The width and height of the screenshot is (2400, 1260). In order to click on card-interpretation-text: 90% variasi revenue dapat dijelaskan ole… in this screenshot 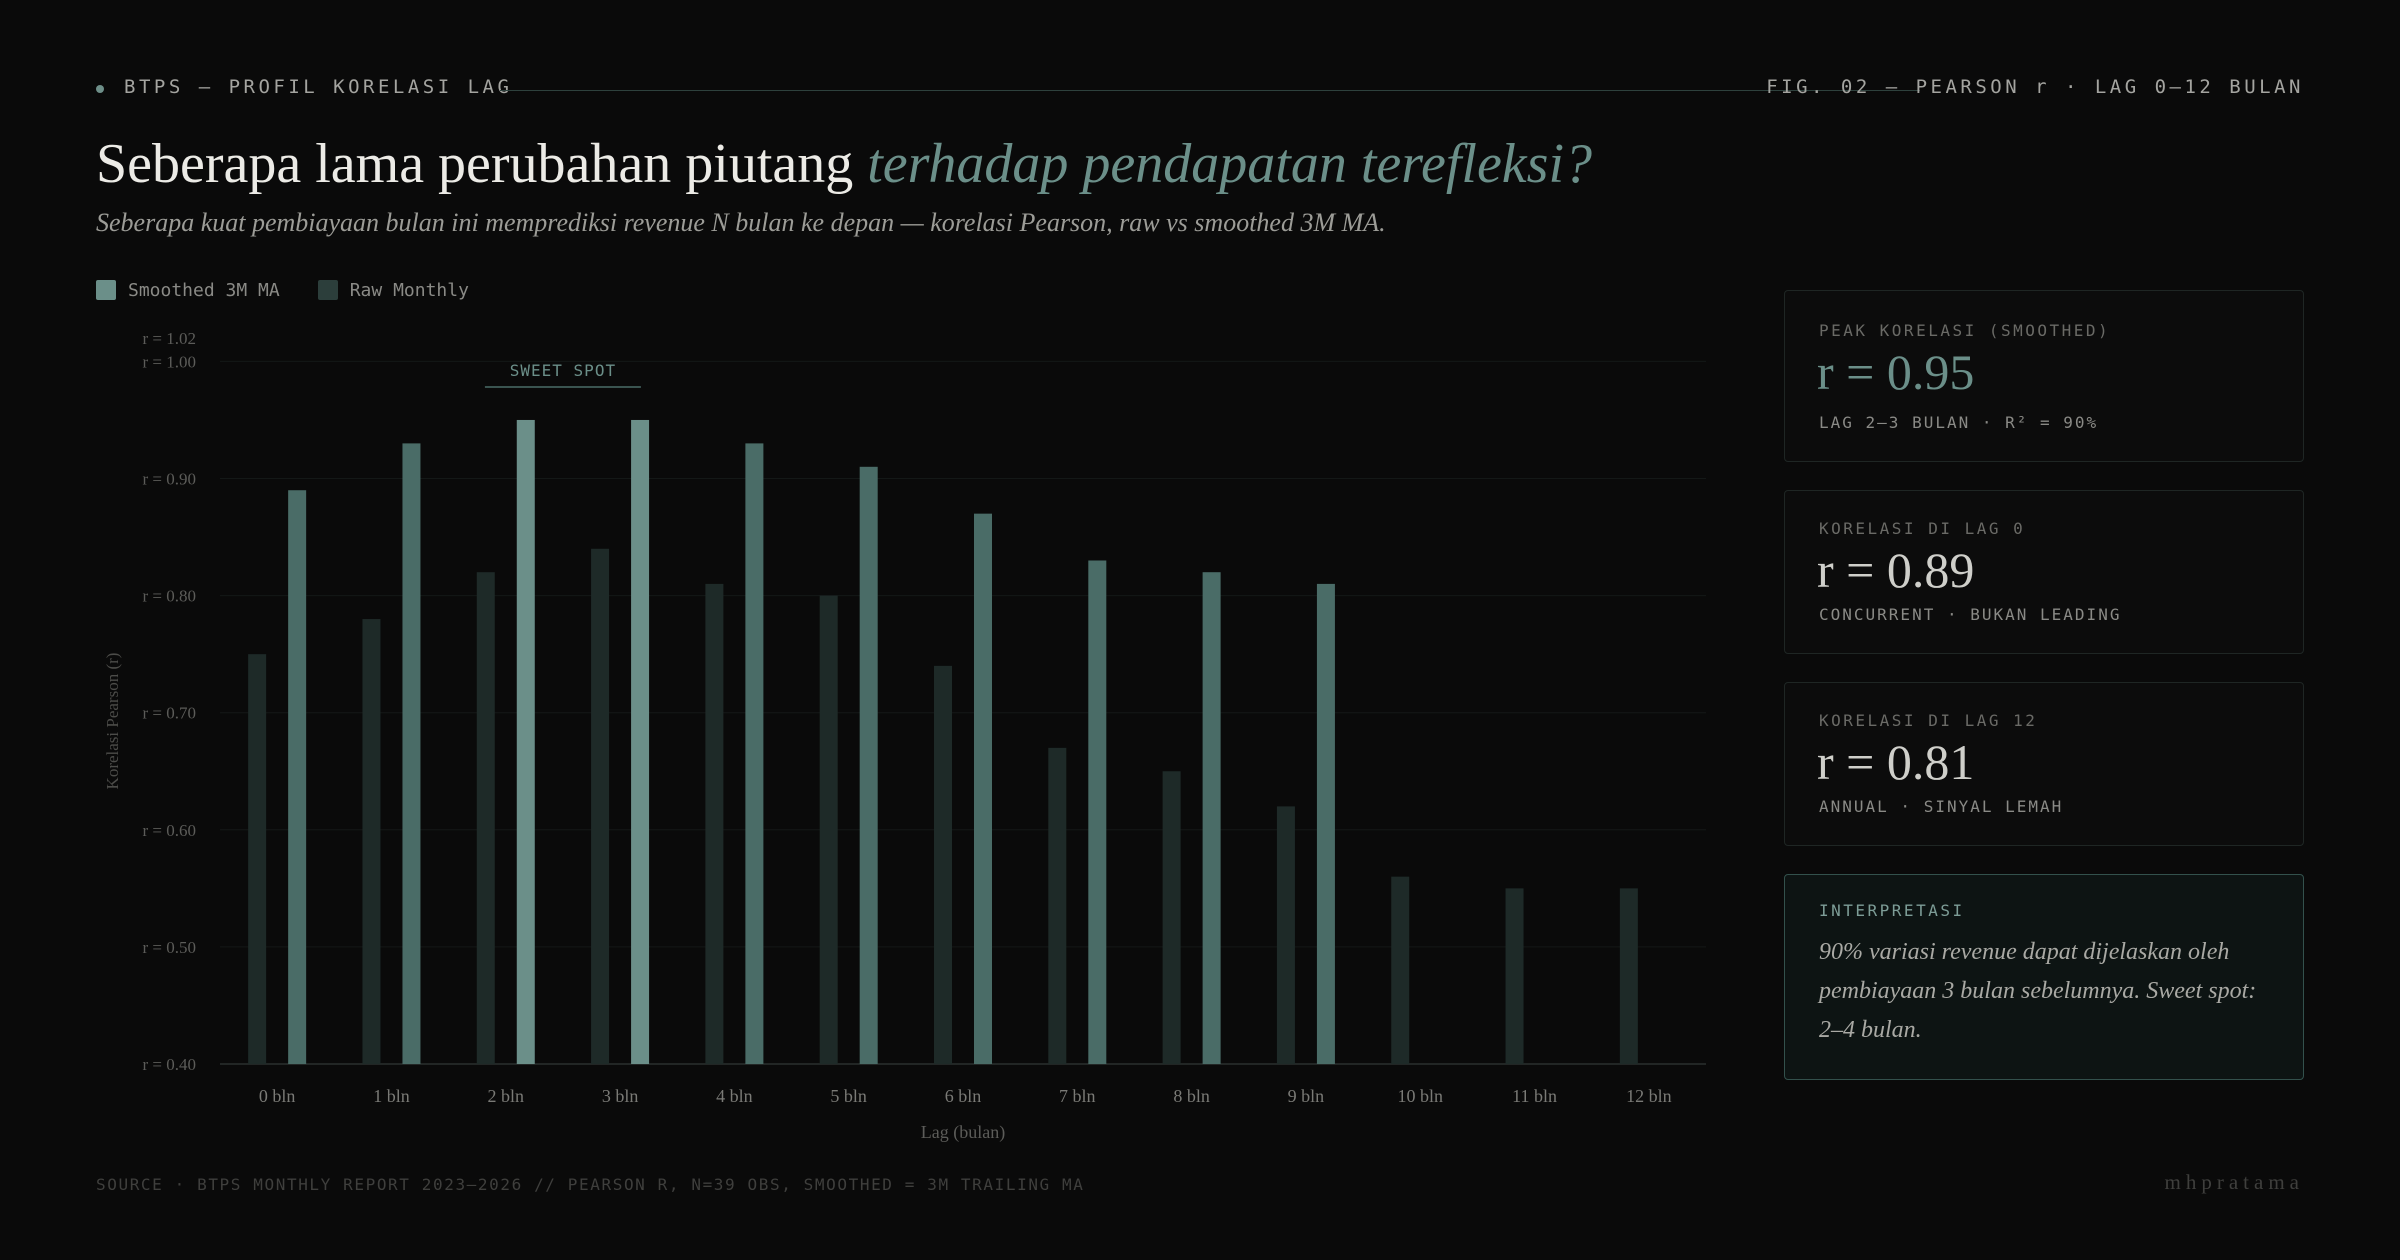, I will do `click(2038, 991)`.